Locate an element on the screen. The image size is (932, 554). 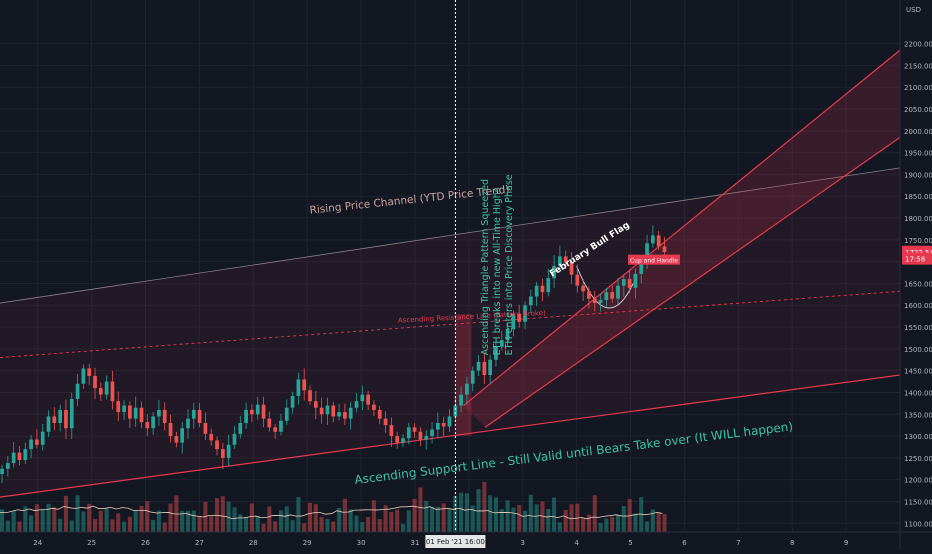
time-axis: 2425262728293031Feb3456789 is located at coordinates (466, 539).